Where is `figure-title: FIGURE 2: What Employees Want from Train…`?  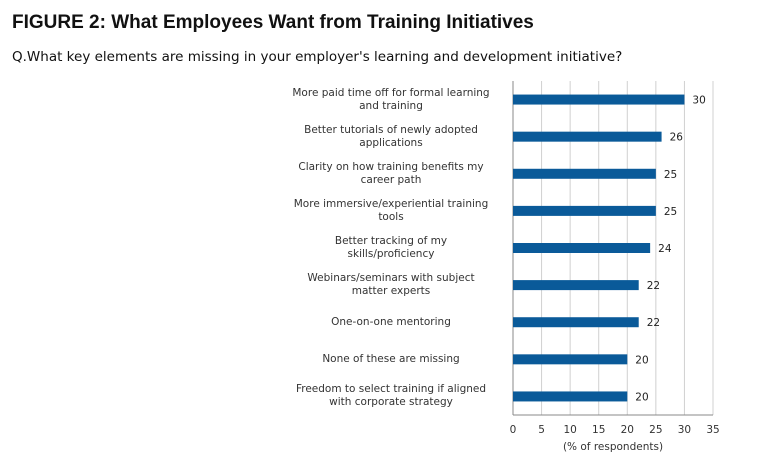
figure-title: FIGURE 2: What Employees Want from Train… is located at coordinates (273, 22).